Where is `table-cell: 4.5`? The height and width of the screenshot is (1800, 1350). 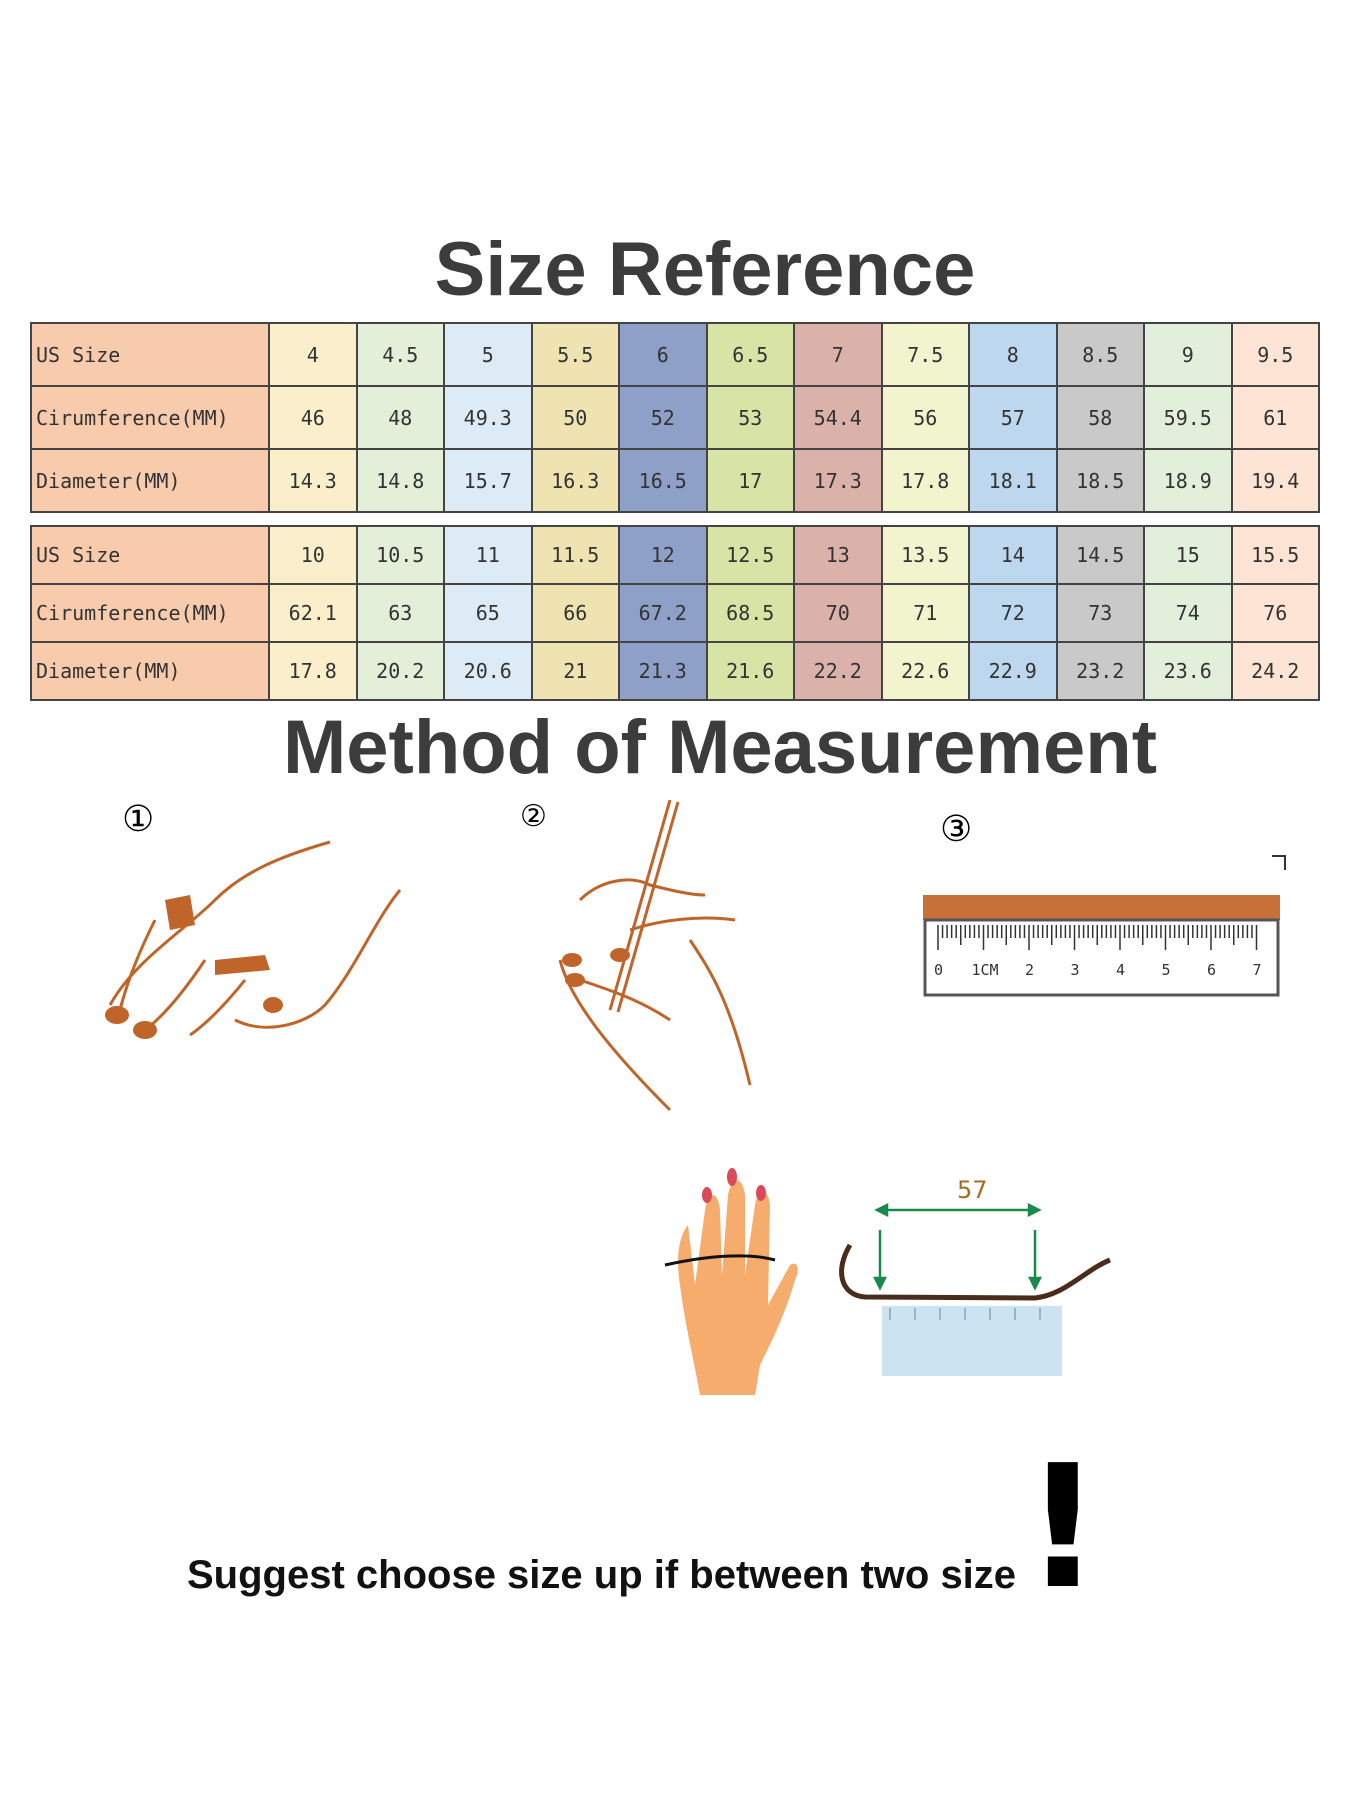
table-cell: 4.5 is located at coordinates (400, 354).